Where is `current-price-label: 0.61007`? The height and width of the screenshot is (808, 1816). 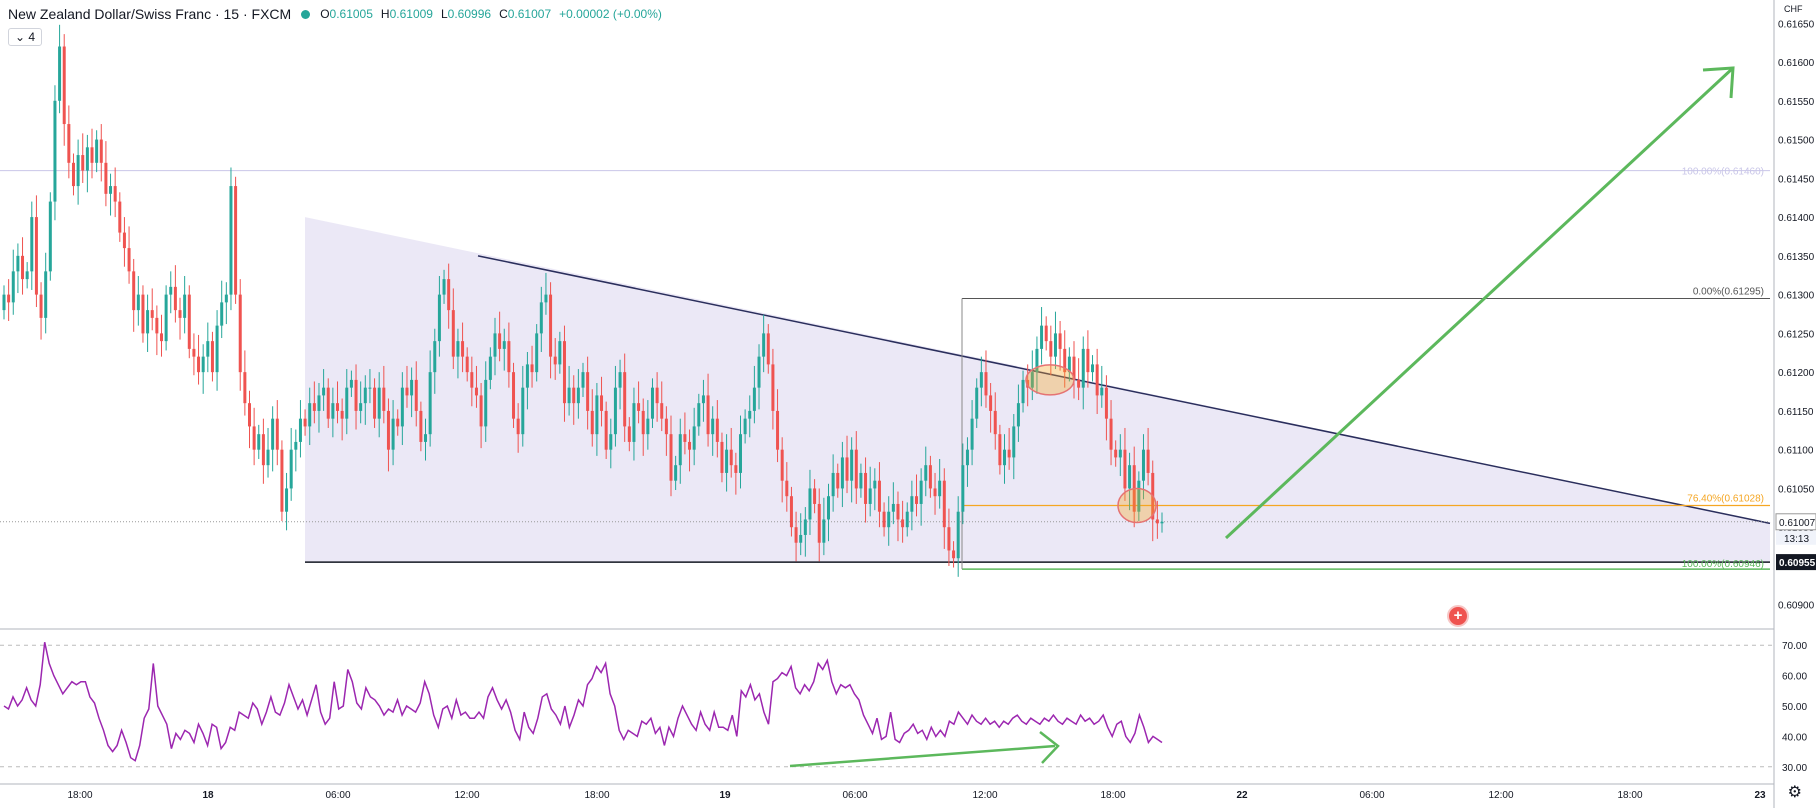
current-price-label: 0.61007 is located at coordinates (1797, 523).